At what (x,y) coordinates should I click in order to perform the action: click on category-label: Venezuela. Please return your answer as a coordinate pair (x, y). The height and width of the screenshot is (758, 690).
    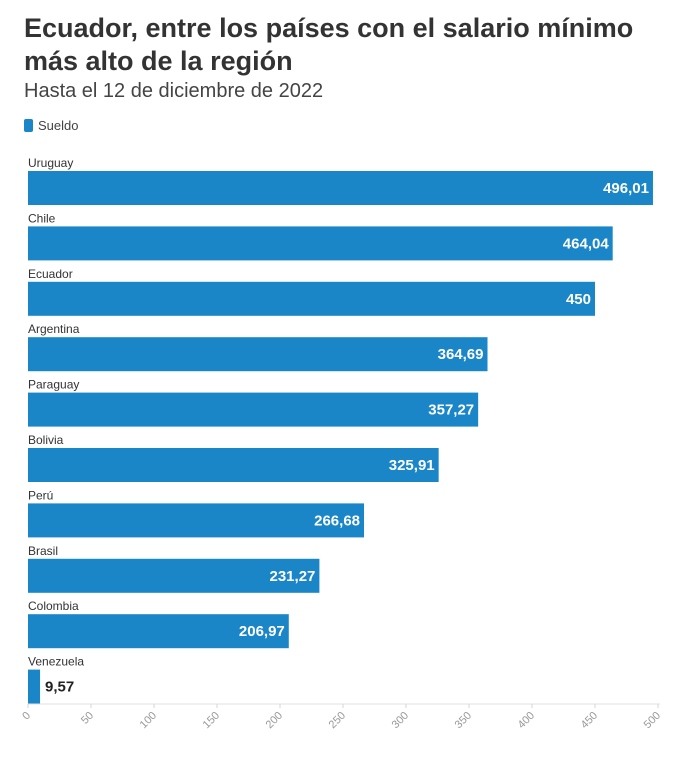
    Looking at the image, I should click on (56, 662).